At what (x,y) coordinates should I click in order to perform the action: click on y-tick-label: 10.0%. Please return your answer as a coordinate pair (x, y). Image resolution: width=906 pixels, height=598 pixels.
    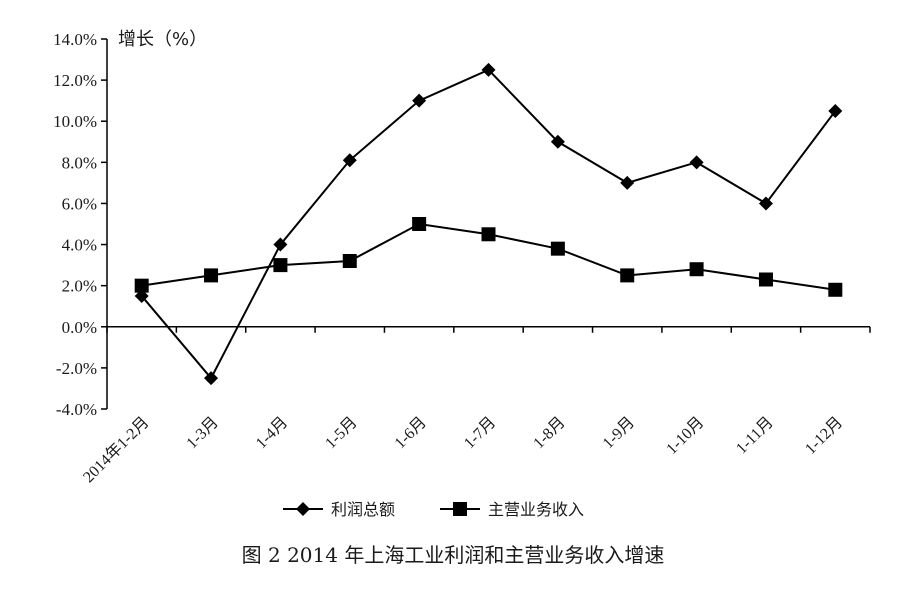
    Looking at the image, I should click on (75, 121).